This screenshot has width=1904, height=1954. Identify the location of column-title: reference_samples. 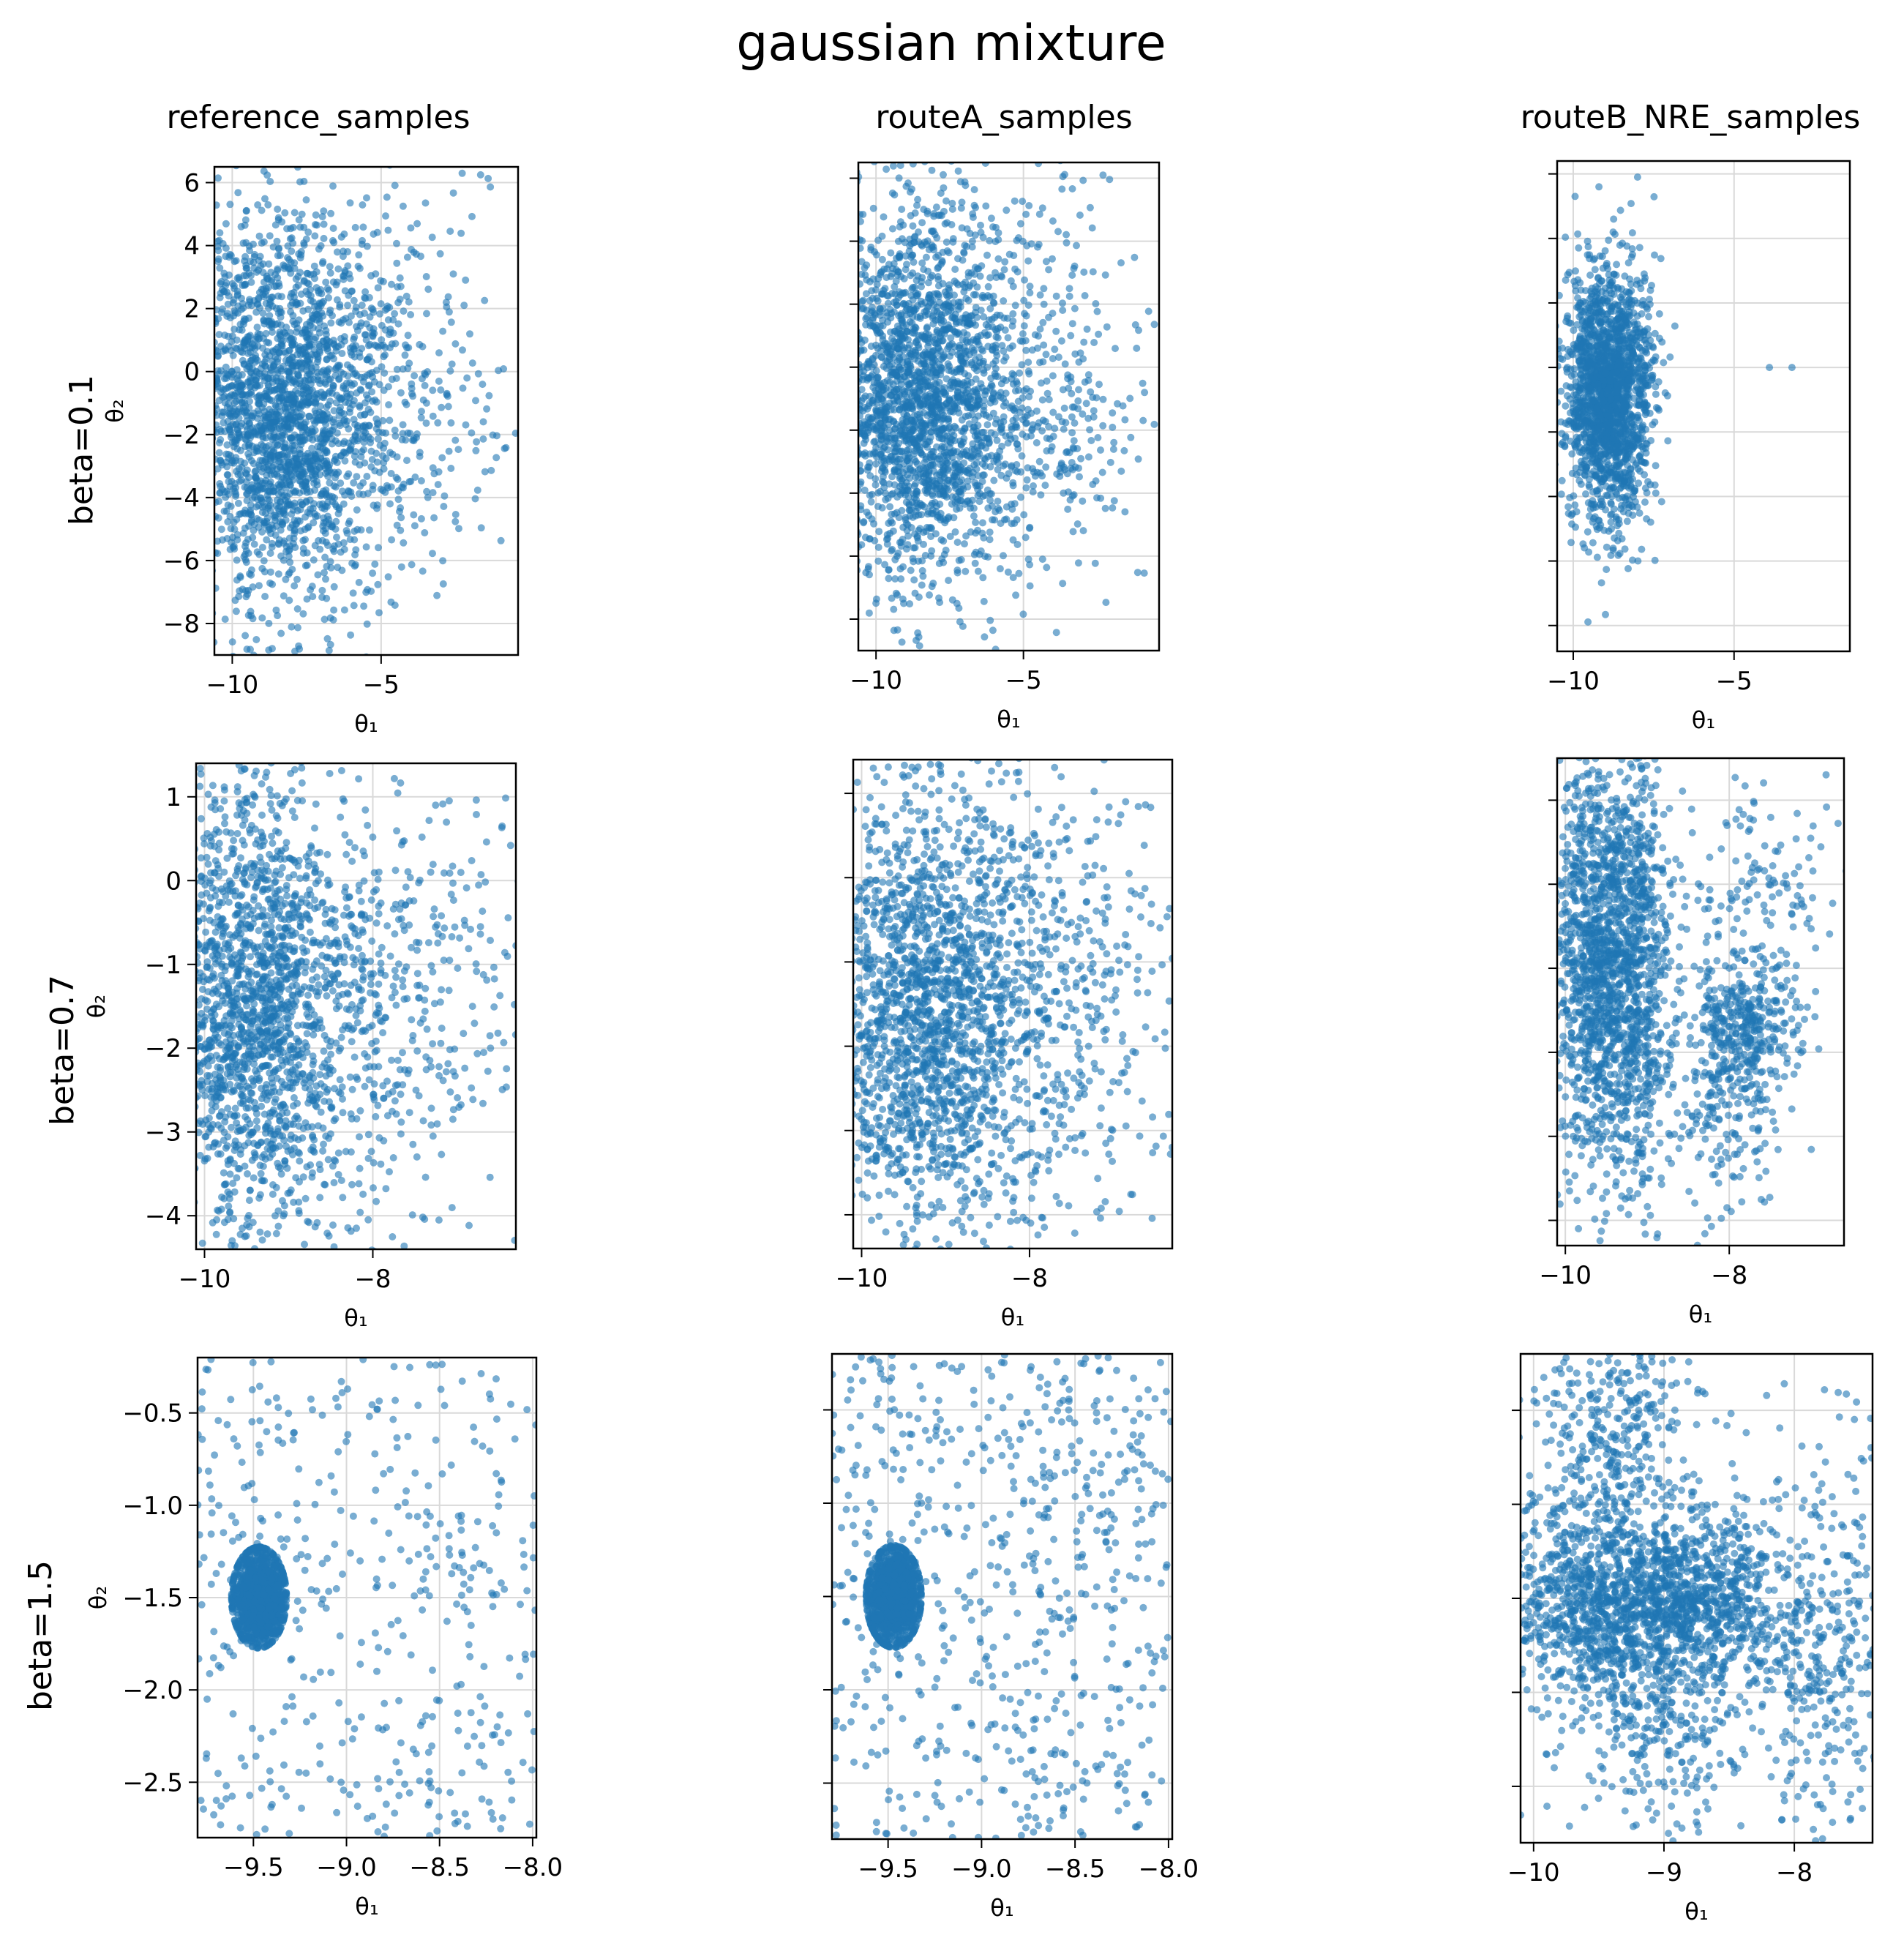
(319, 117).